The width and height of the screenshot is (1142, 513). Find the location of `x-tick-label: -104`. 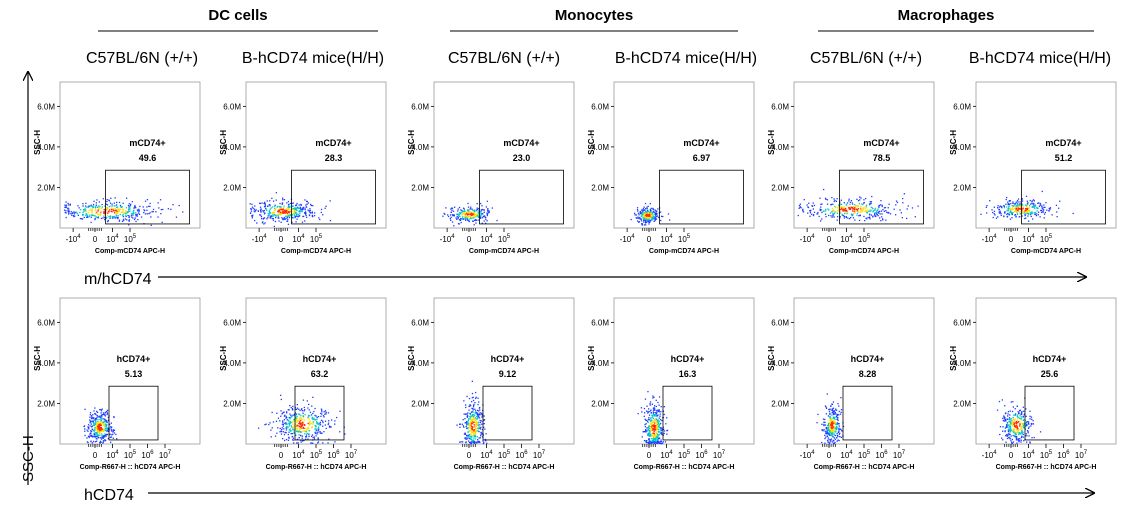

x-tick-label: -104 is located at coordinates (990, 455).